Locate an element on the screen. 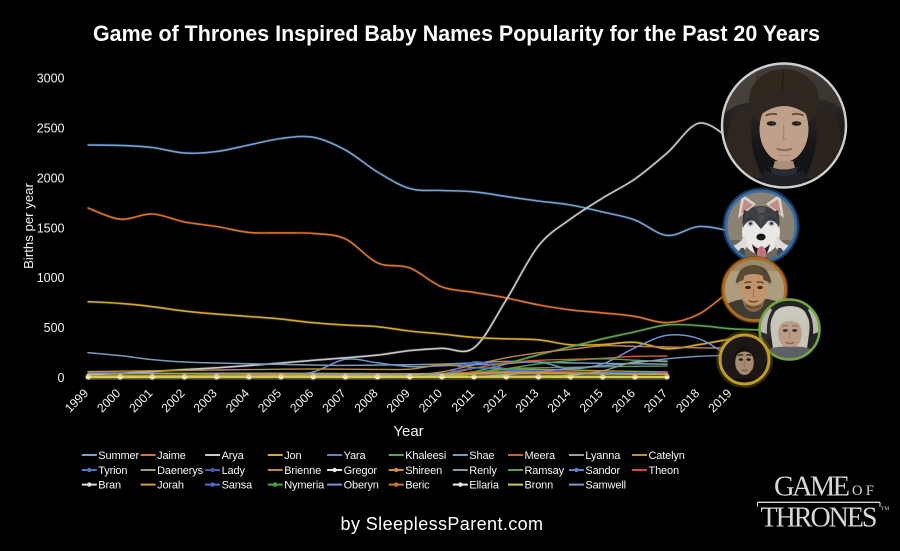  svg-text: Khaleesi is located at coordinates (425, 456).